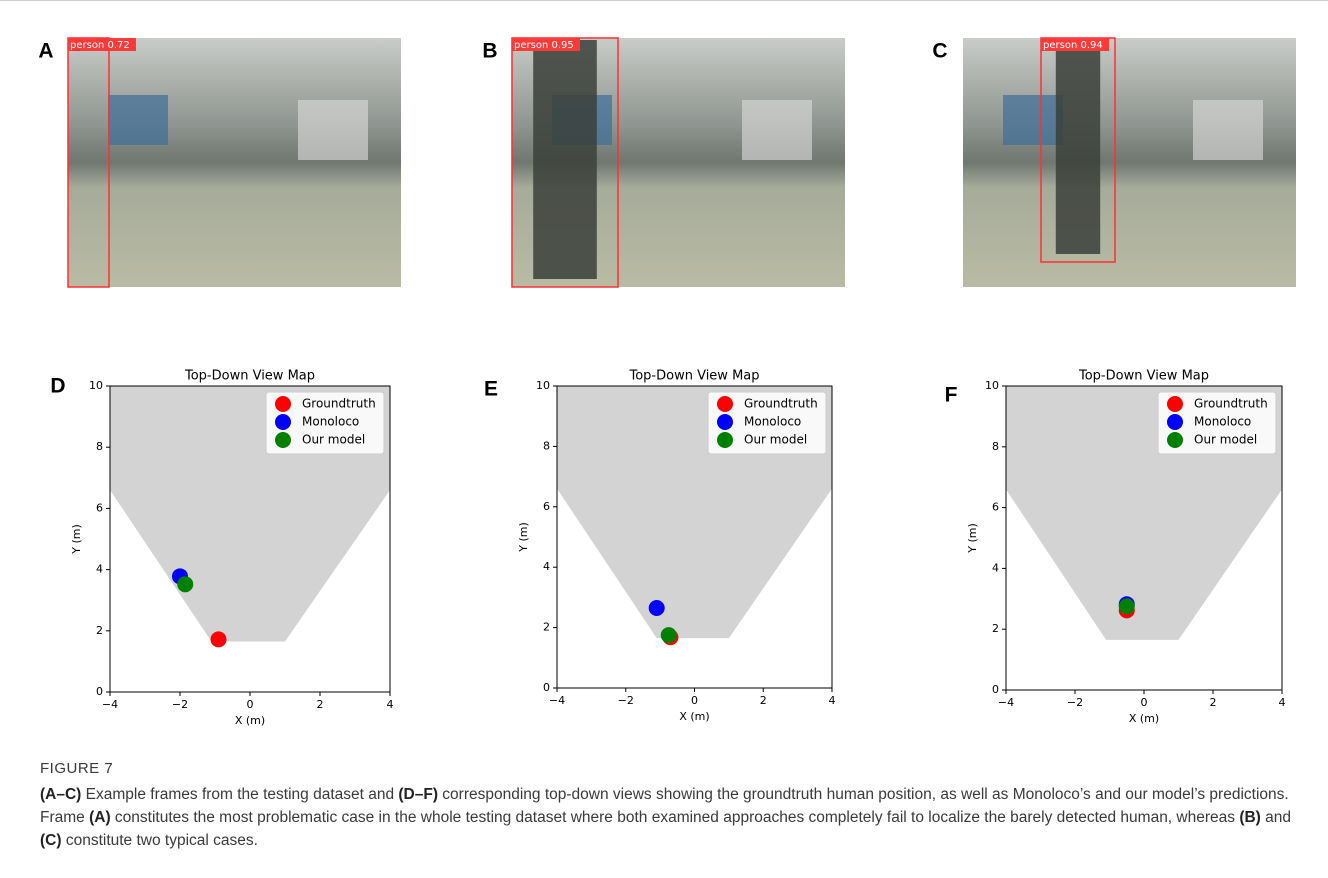 This screenshot has width=1328, height=878. Describe the element at coordinates (491, 389) in the screenshot. I see `panel-letter: E` at that location.